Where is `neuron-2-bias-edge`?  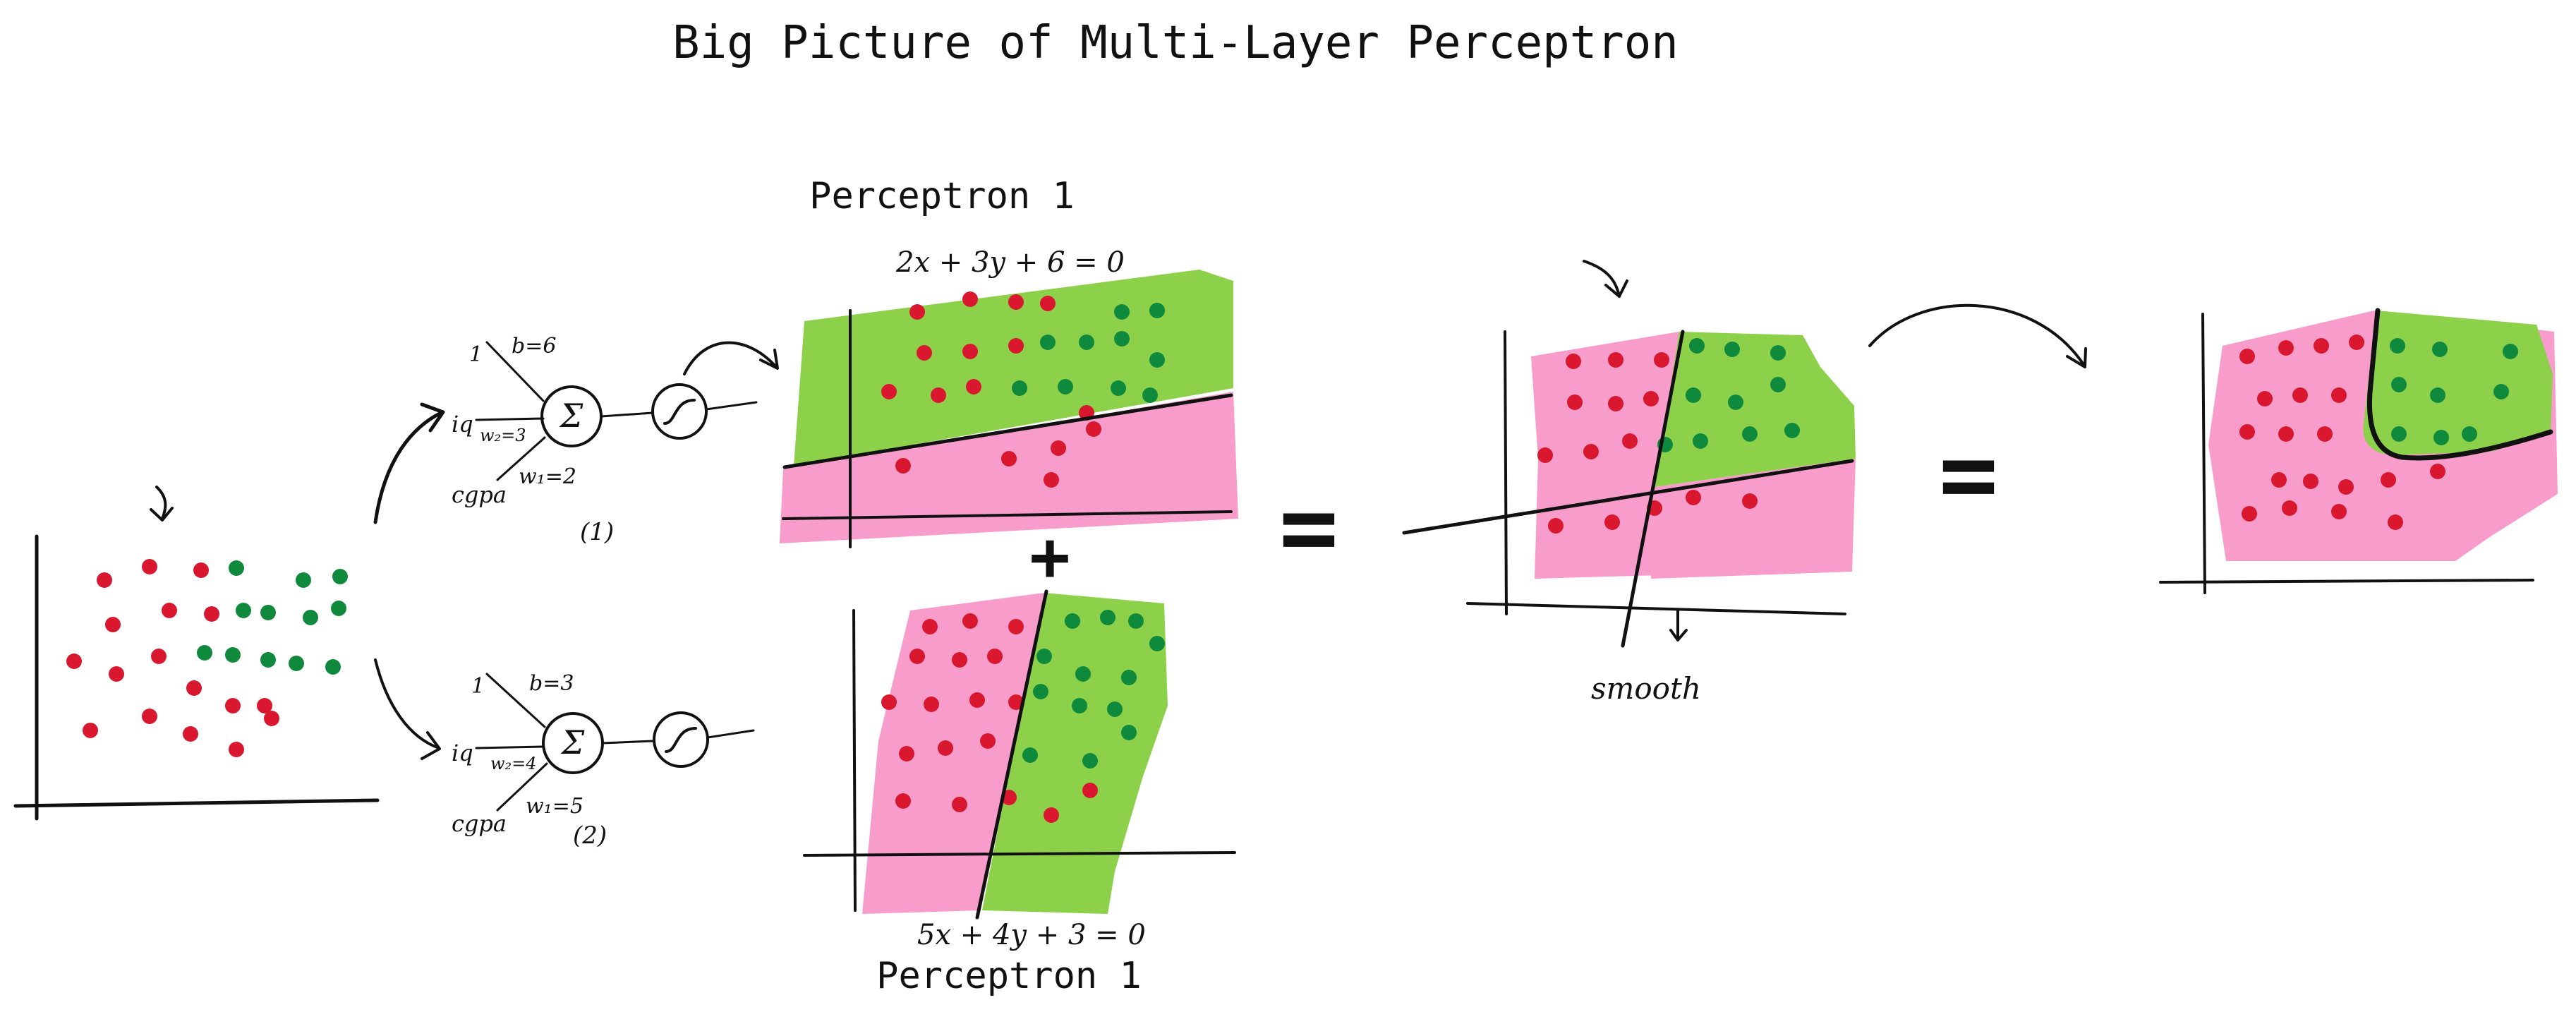 neuron-2-bias-edge is located at coordinates (516, 700).